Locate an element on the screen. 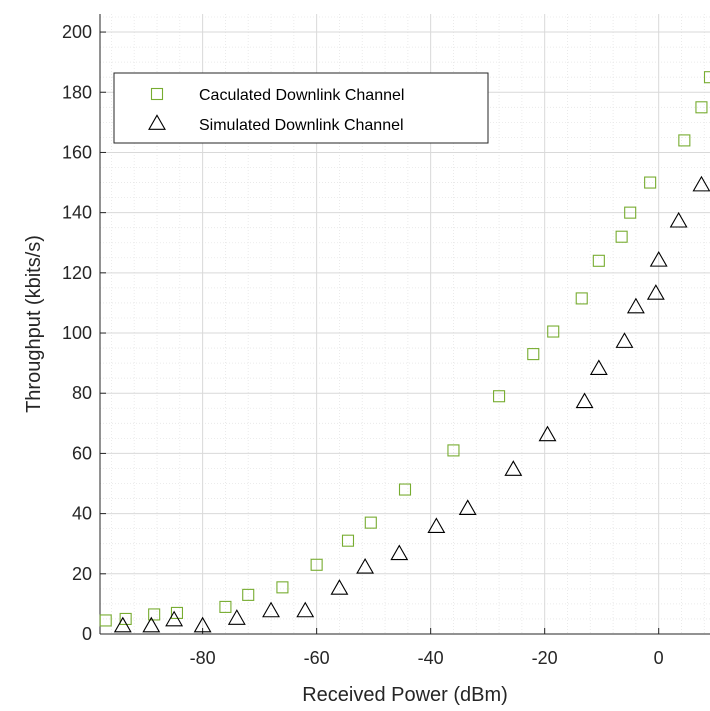 The height and width of the screenshot is (711, 710). x-tick-label: -60 is located at coordinates (317, 658).